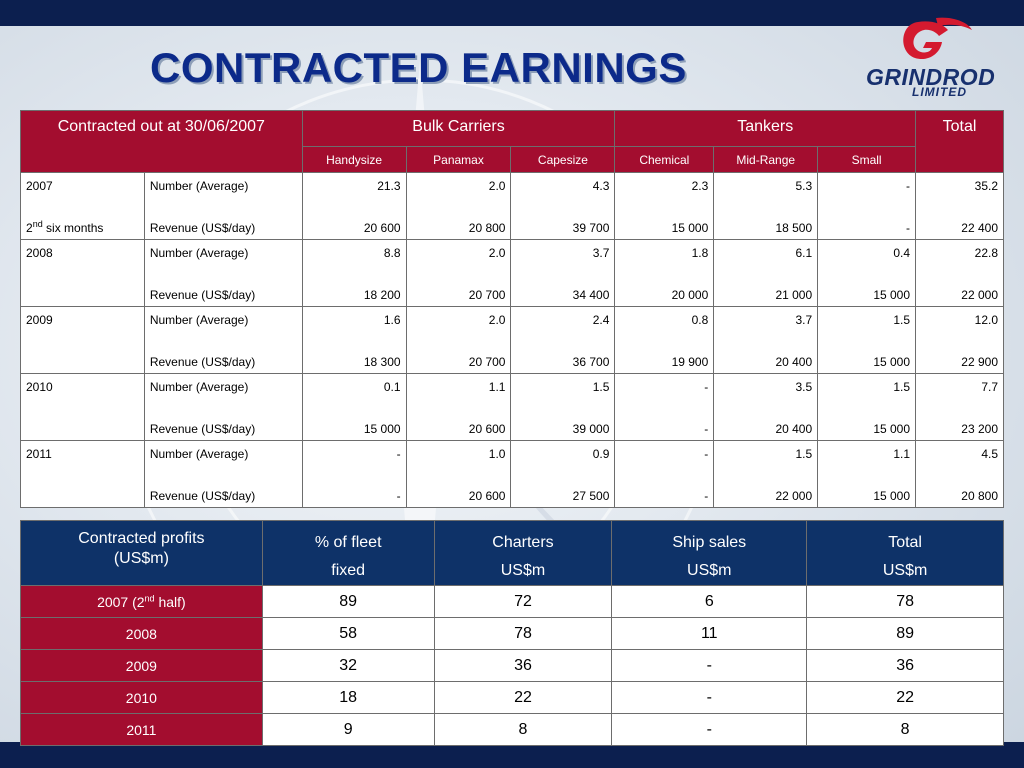 Image resolution: width=1024 pixels, height=768 pixels. What do you see at coordinates (512, 393) in the screenshot?
I see `table-row: 2010 Number (Average) 0.1 1.1 1.5 - 3.5 1.5 7.7` at bounding box center [512, 393].